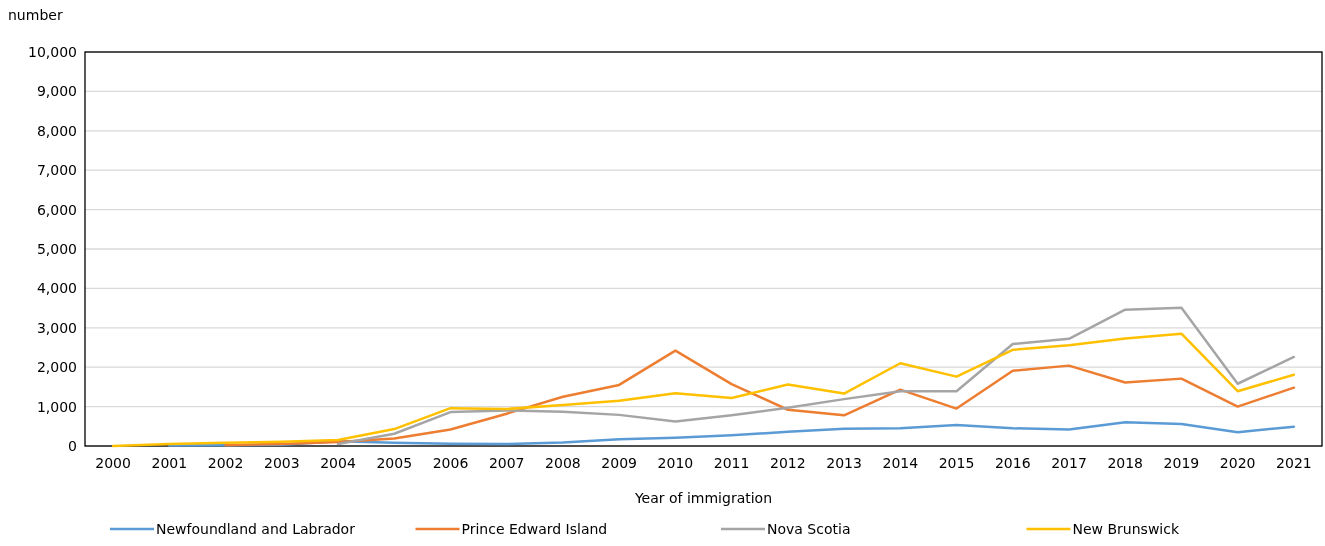  What do you see at coordinates (56, 209) in the screenshot?
I see `y-tick-label: 6,000` at bounding box center [56, 209].